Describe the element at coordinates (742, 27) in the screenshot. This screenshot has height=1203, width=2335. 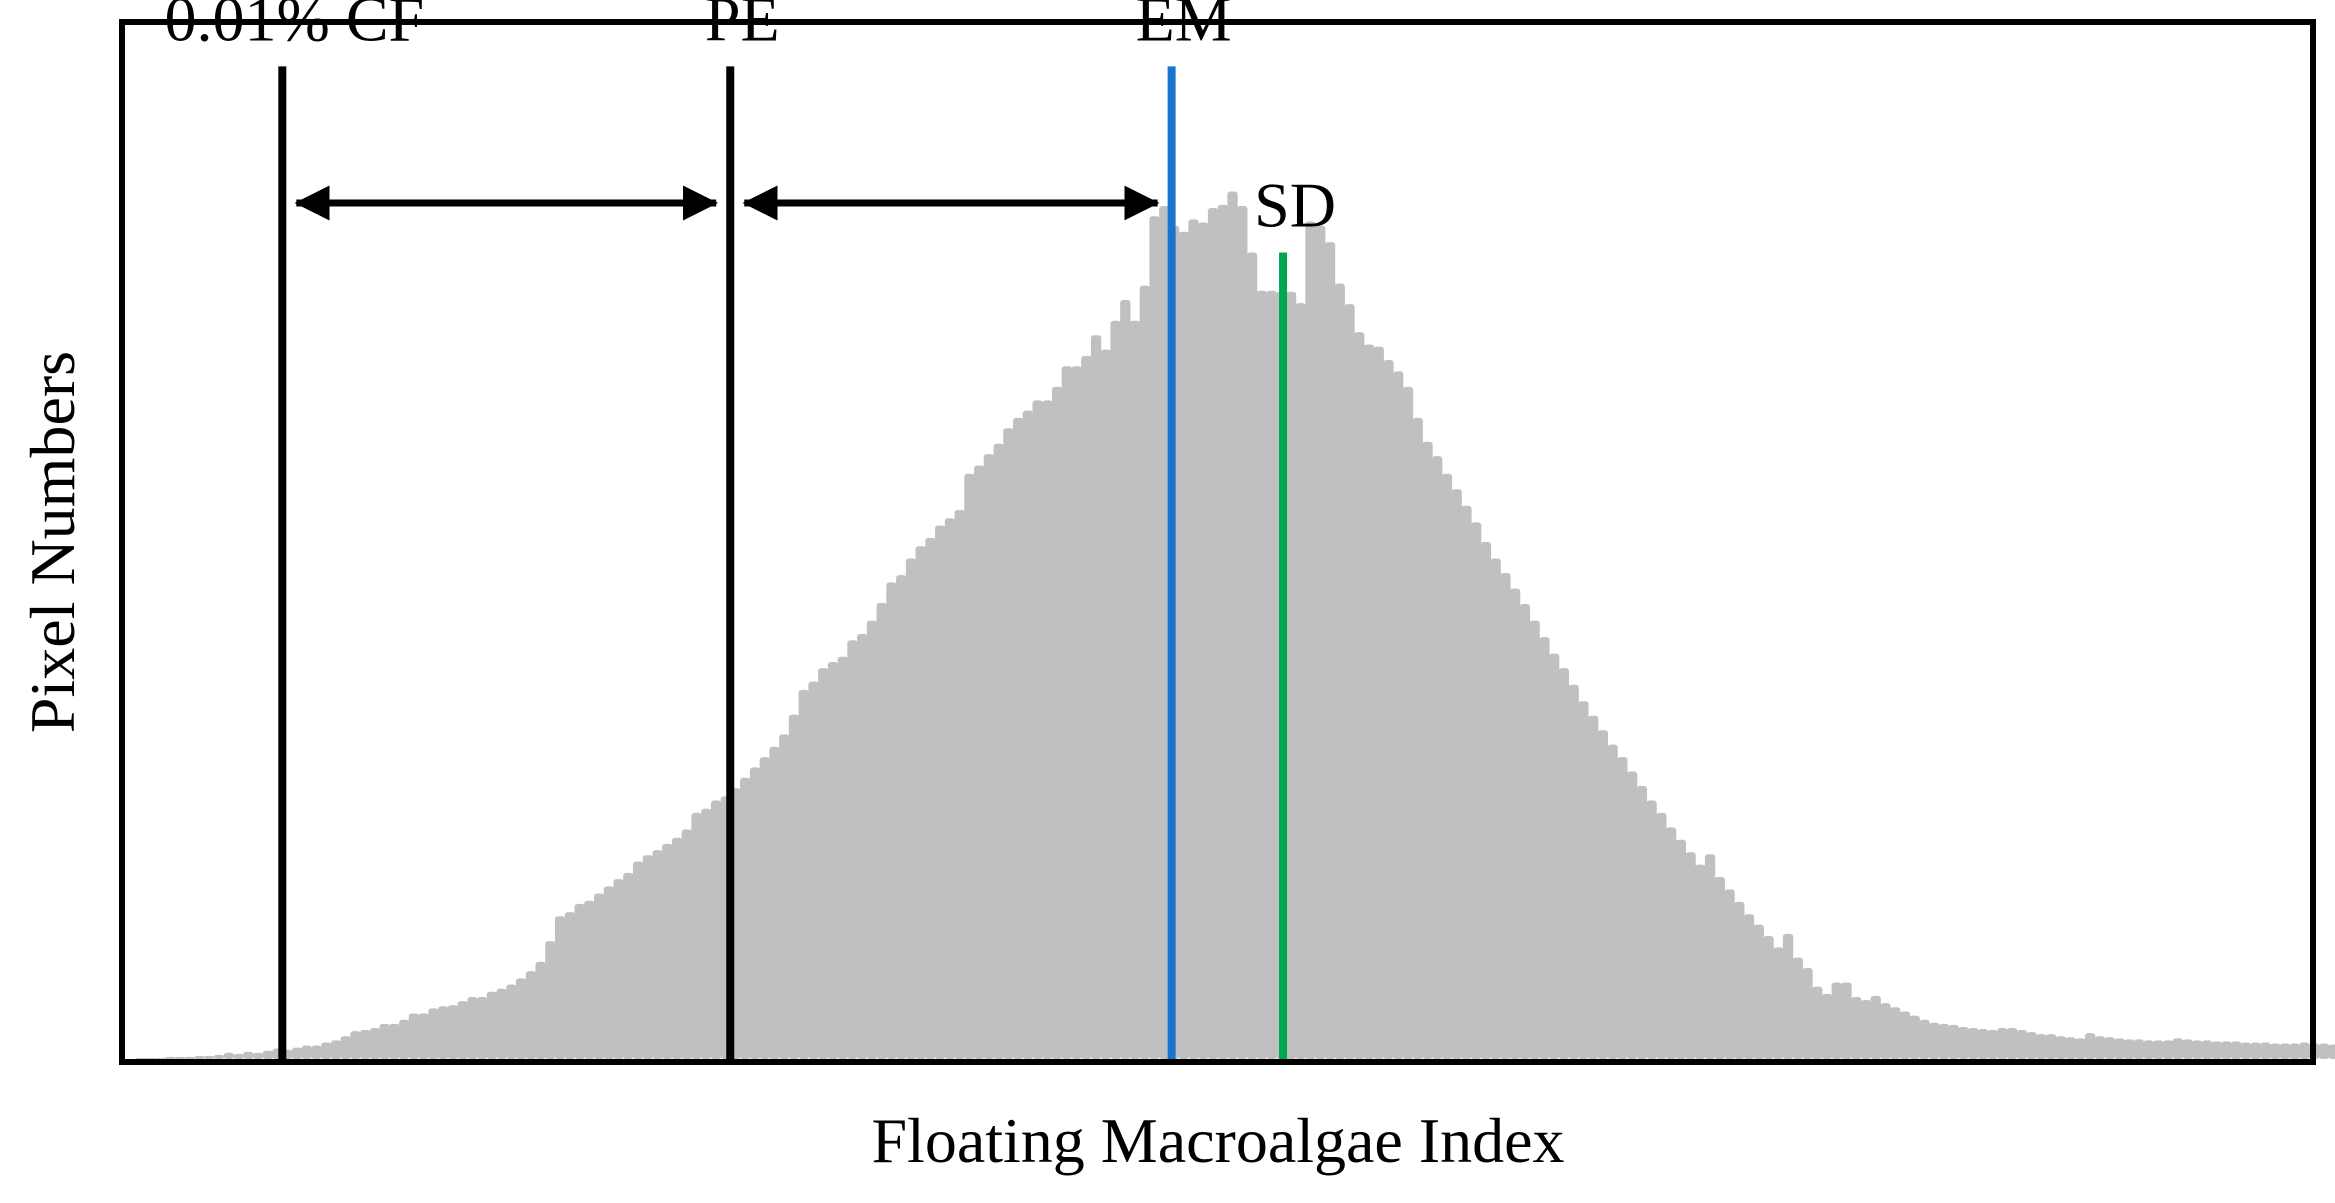
I see `threshold-label-2: PE` at that location.